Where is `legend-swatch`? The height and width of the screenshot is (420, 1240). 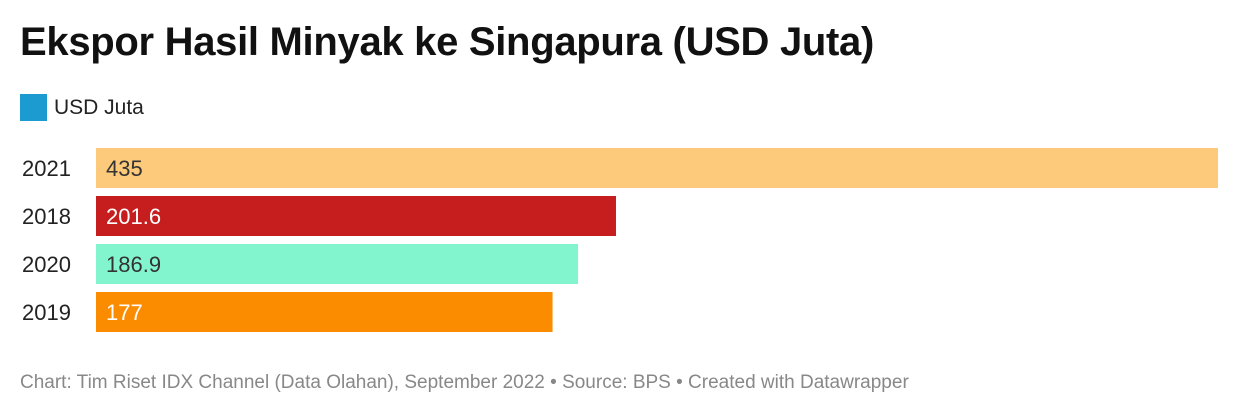
legend-swatch is located at coordinates (33, 107).